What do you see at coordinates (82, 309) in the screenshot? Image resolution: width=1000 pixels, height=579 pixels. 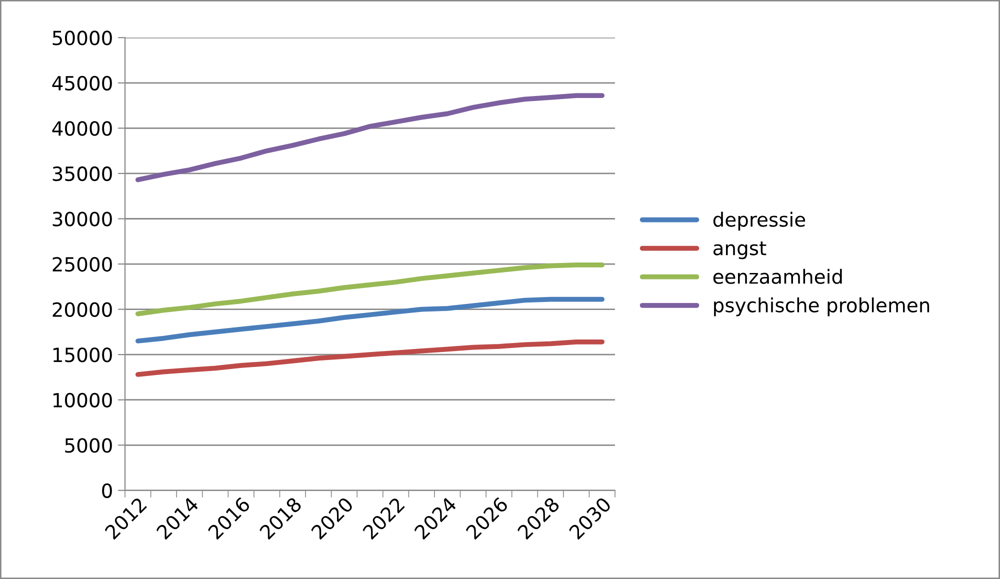 I see `y-tick-label: 20000` at bounding box center [82, 309].